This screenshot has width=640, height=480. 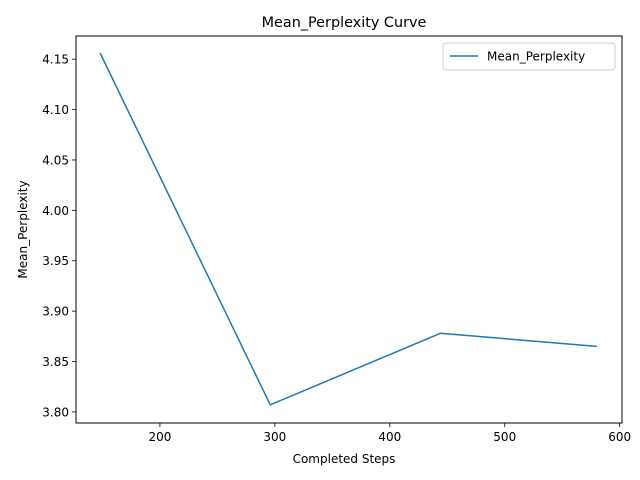 I want to click on chart-title: Mean_Perplexity Curve, so click(x=344, y=23).